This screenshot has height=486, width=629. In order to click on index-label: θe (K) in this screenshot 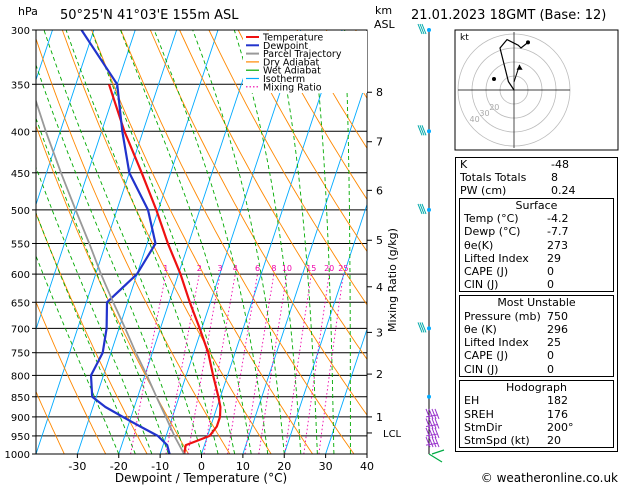, I will do `click(480, 330)`.